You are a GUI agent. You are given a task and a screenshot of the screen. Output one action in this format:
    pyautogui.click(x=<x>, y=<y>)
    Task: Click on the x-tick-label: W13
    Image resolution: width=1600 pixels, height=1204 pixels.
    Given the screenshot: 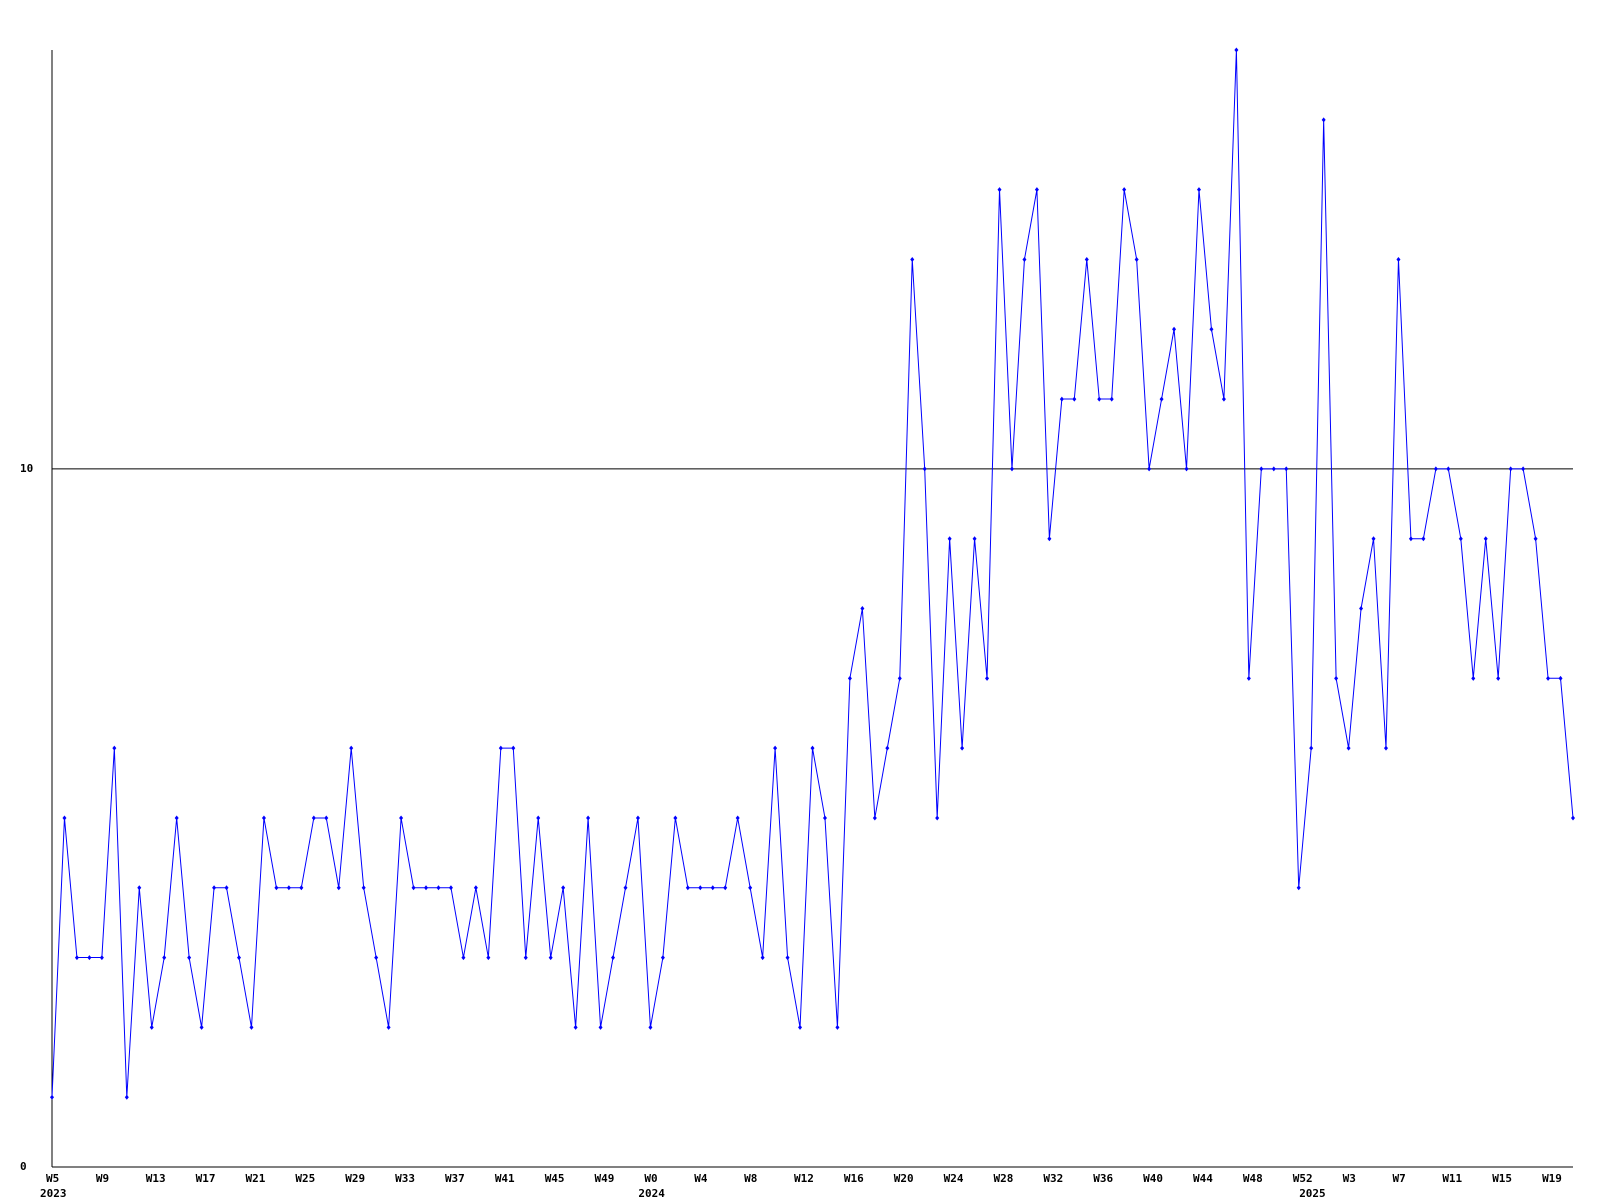 What is the action you would take?
    pyautogui.click(x=156, y=1178)
    